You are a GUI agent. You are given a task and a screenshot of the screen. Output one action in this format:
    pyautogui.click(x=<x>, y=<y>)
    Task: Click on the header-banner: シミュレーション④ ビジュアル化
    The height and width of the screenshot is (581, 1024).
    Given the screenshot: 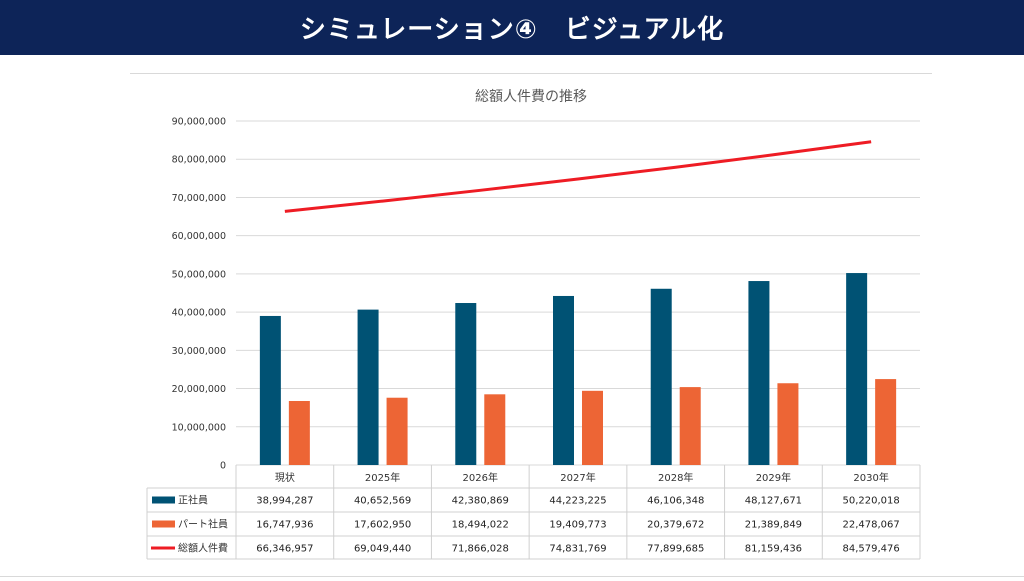 What is the action you would take?
    pyautogui.click(x=512, y=27)
    